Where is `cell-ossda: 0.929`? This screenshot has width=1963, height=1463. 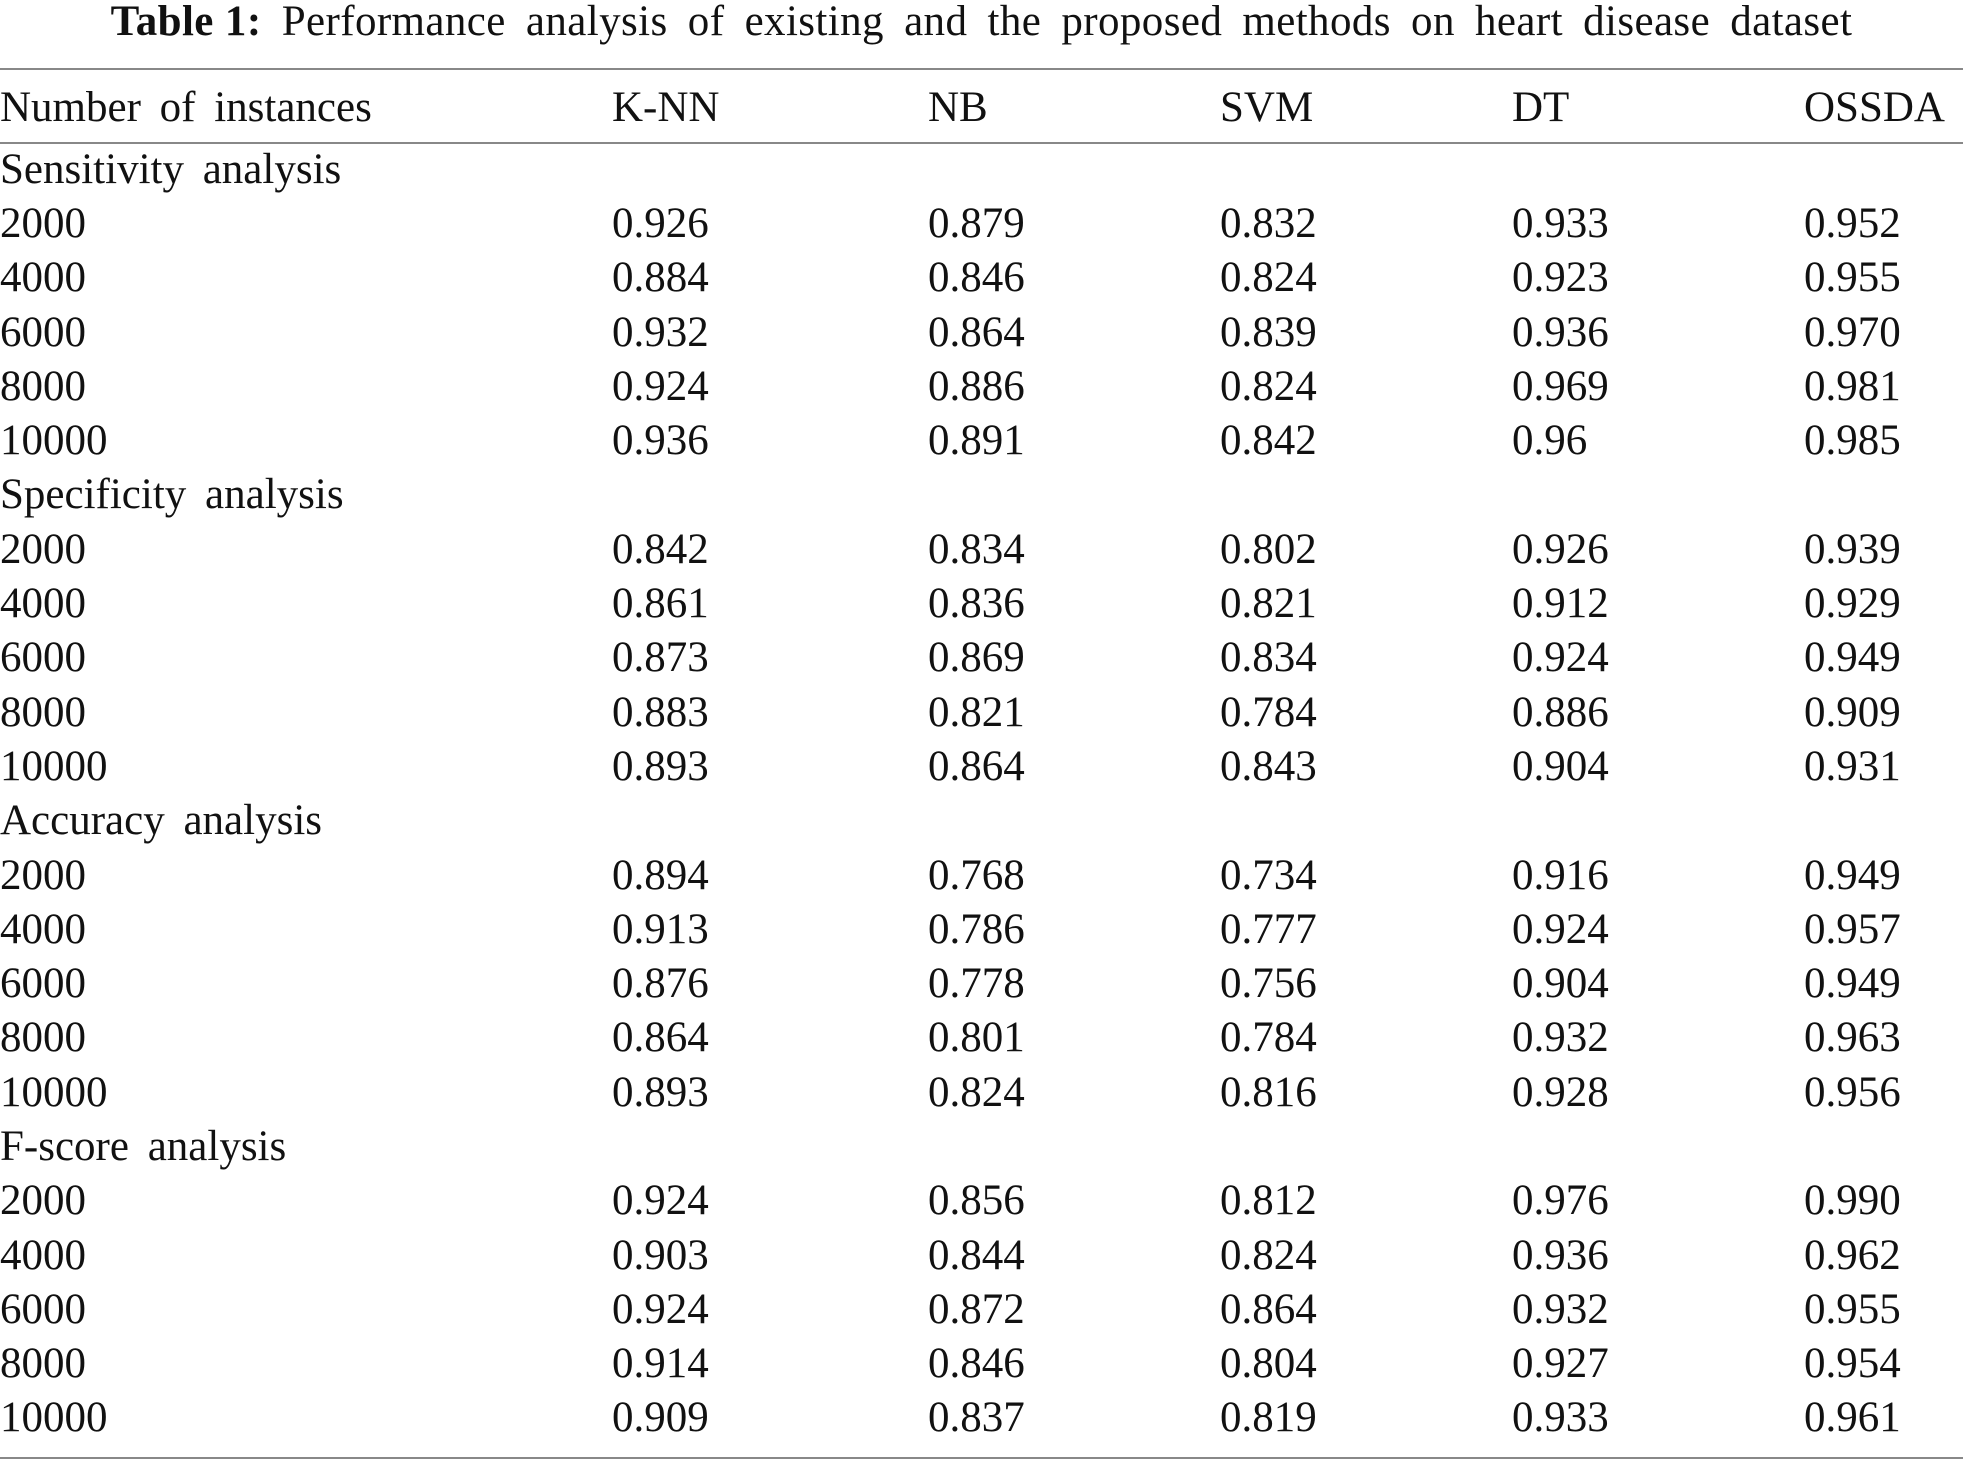 cell-ossda: 0.929 is located at coordinates (1852, 604).